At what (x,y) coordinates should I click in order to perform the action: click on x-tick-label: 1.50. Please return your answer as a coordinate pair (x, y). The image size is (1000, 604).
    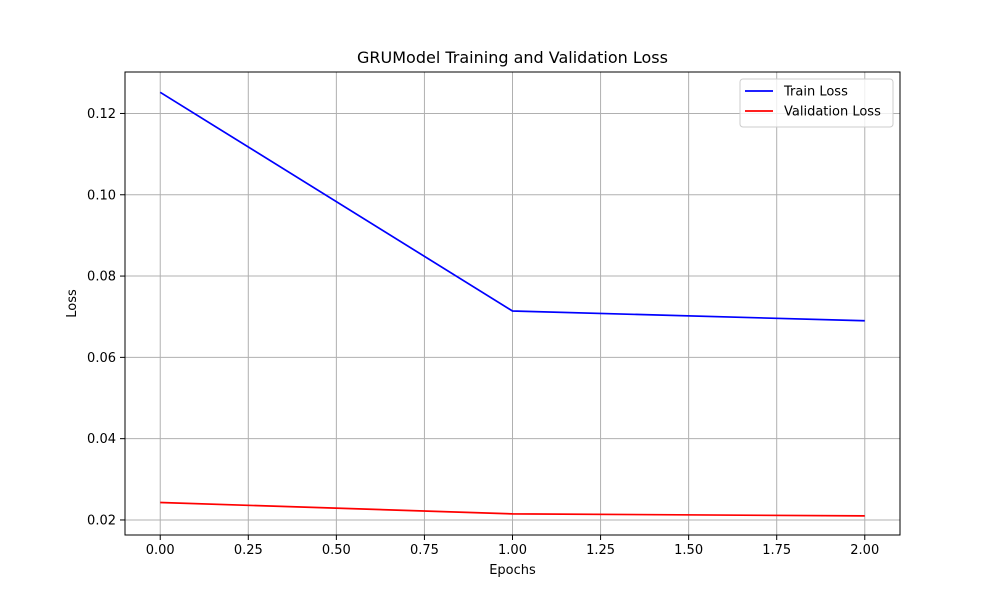
    Looking at the image, I should click on (688, 550).